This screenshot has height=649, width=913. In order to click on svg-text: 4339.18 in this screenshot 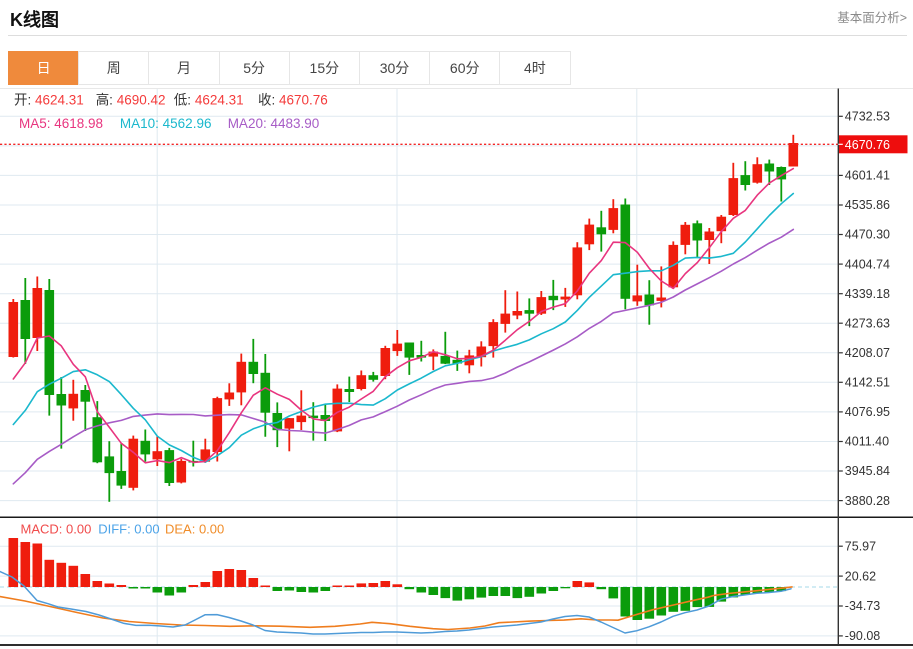, I will do `click(867, 294)`.